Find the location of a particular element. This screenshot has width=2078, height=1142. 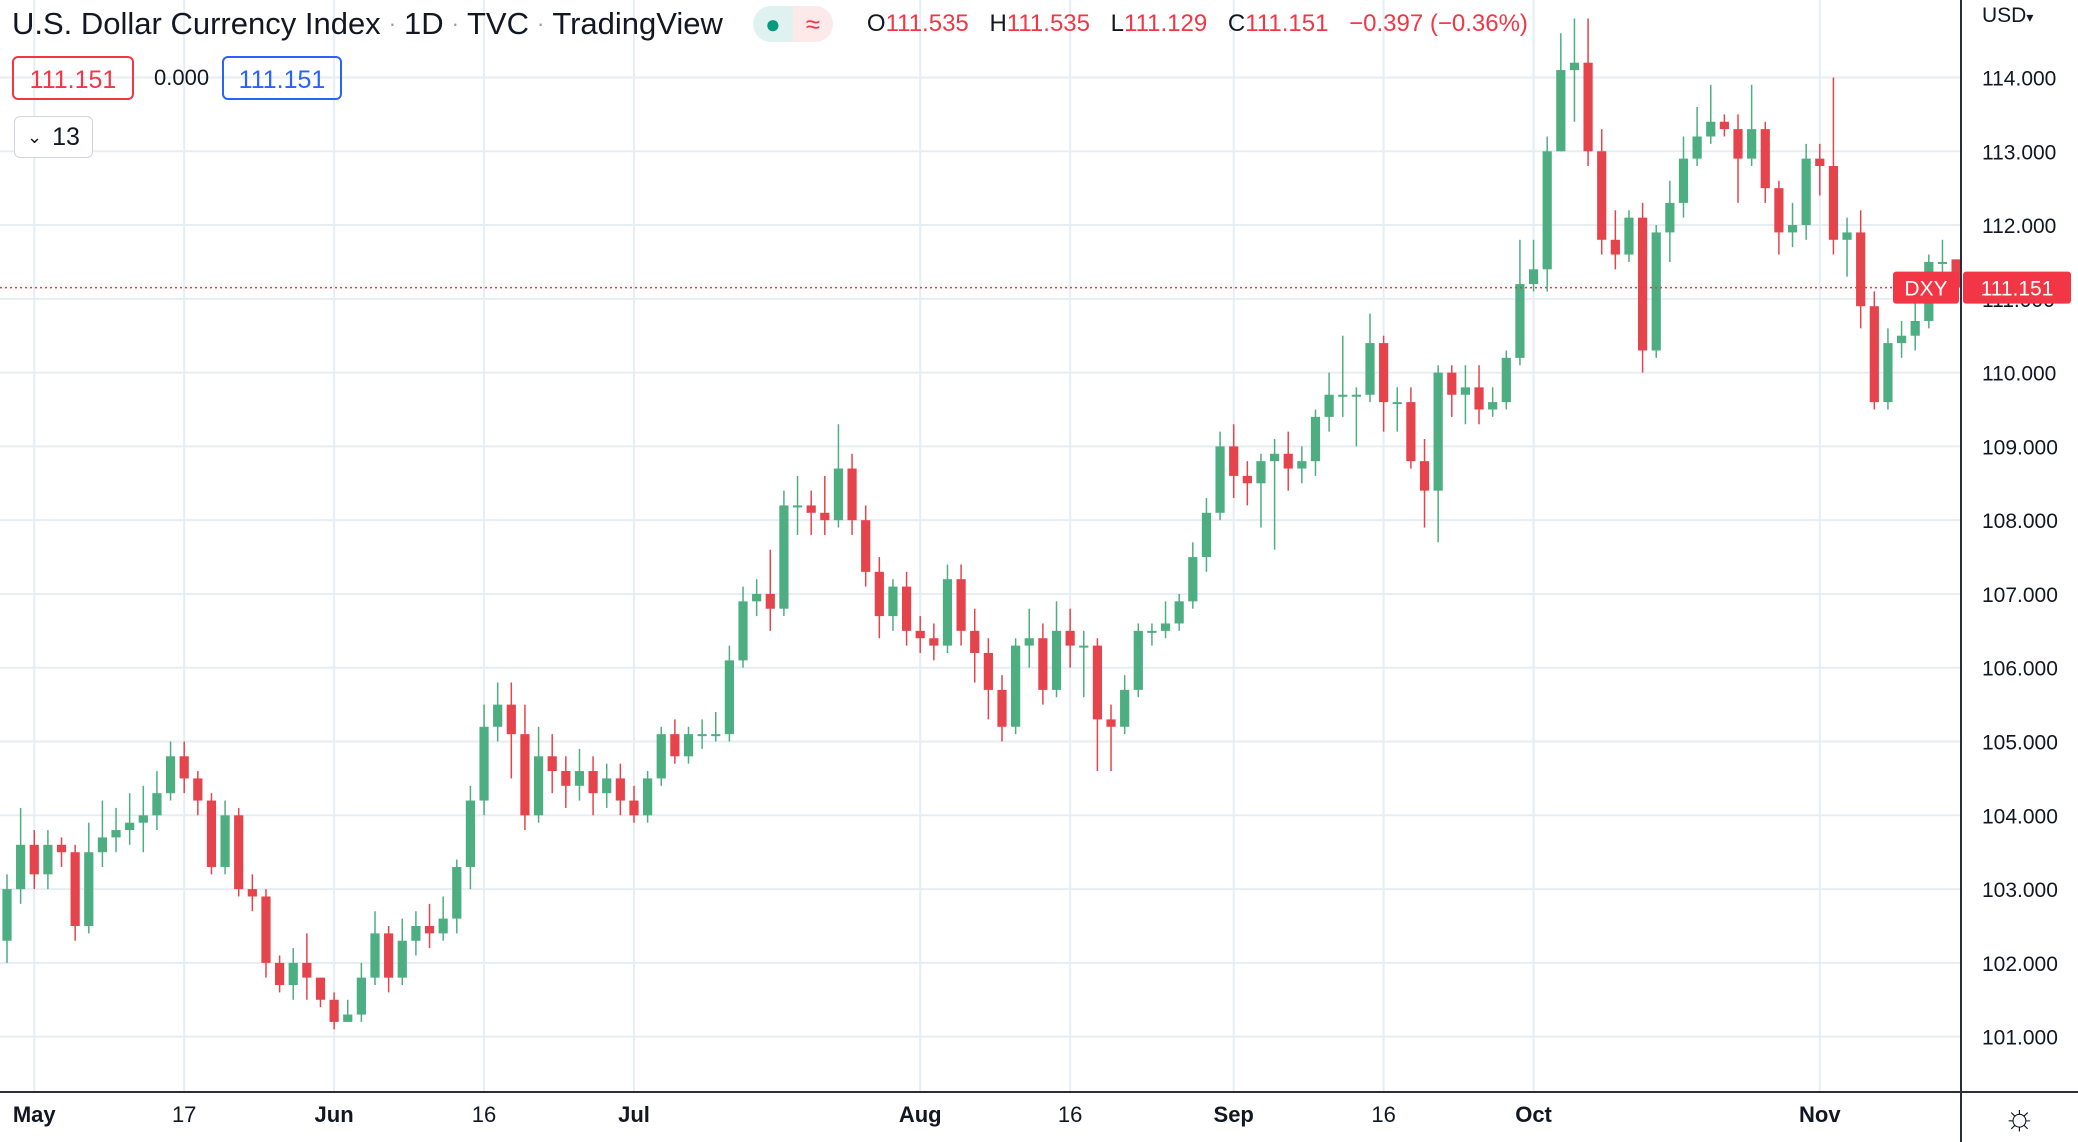

currency-selector: USD▾ is located at coordinates (2007, 16).